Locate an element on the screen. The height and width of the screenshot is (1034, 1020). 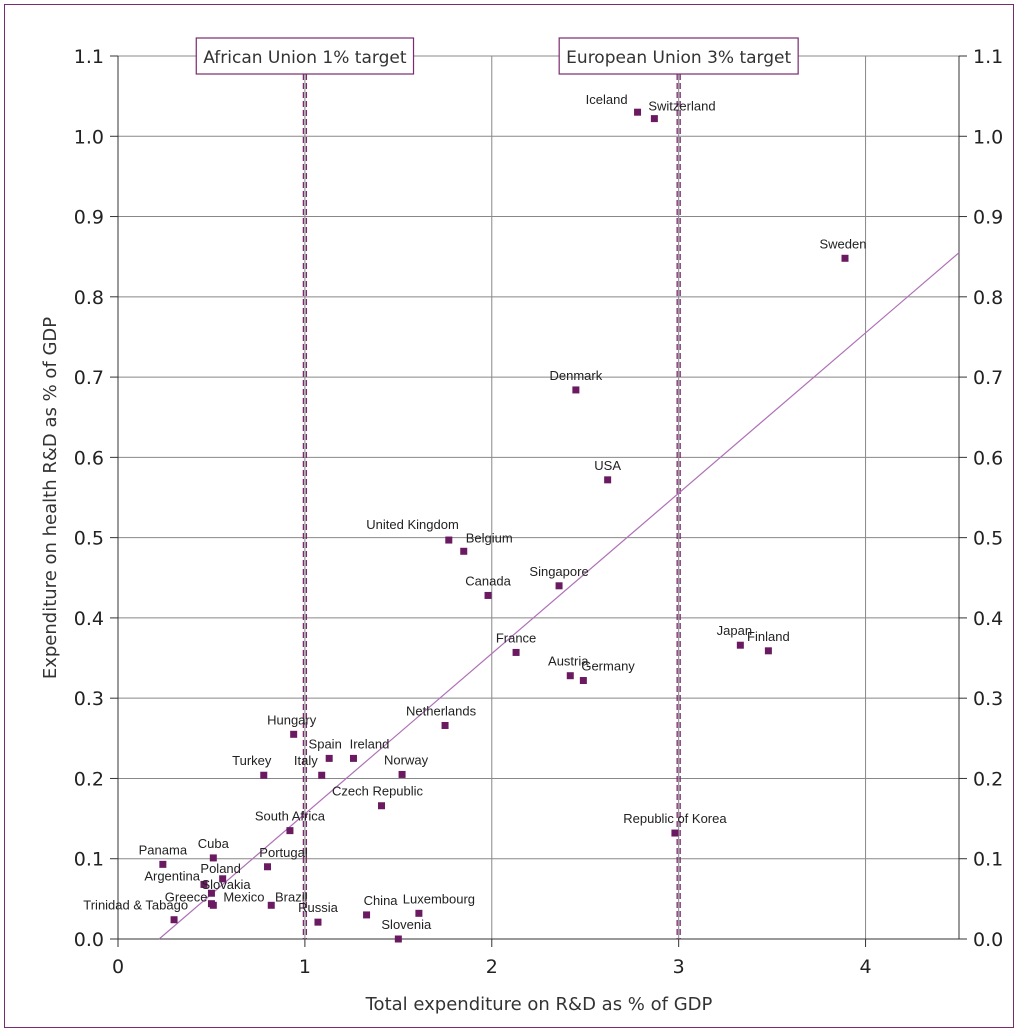
data-point: Iceland is located at coordinates (614, 104).